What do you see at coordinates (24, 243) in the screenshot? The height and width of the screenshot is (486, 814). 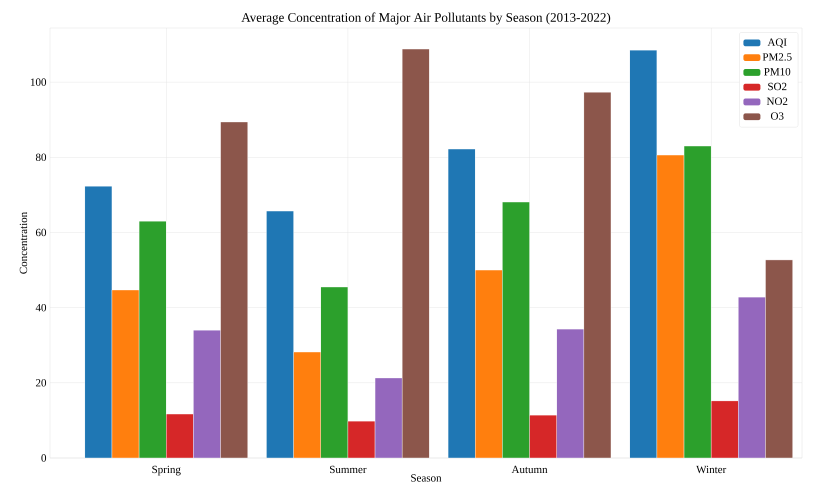 I see `y-axis-title: Concentration` at bounding box center [24, 243].